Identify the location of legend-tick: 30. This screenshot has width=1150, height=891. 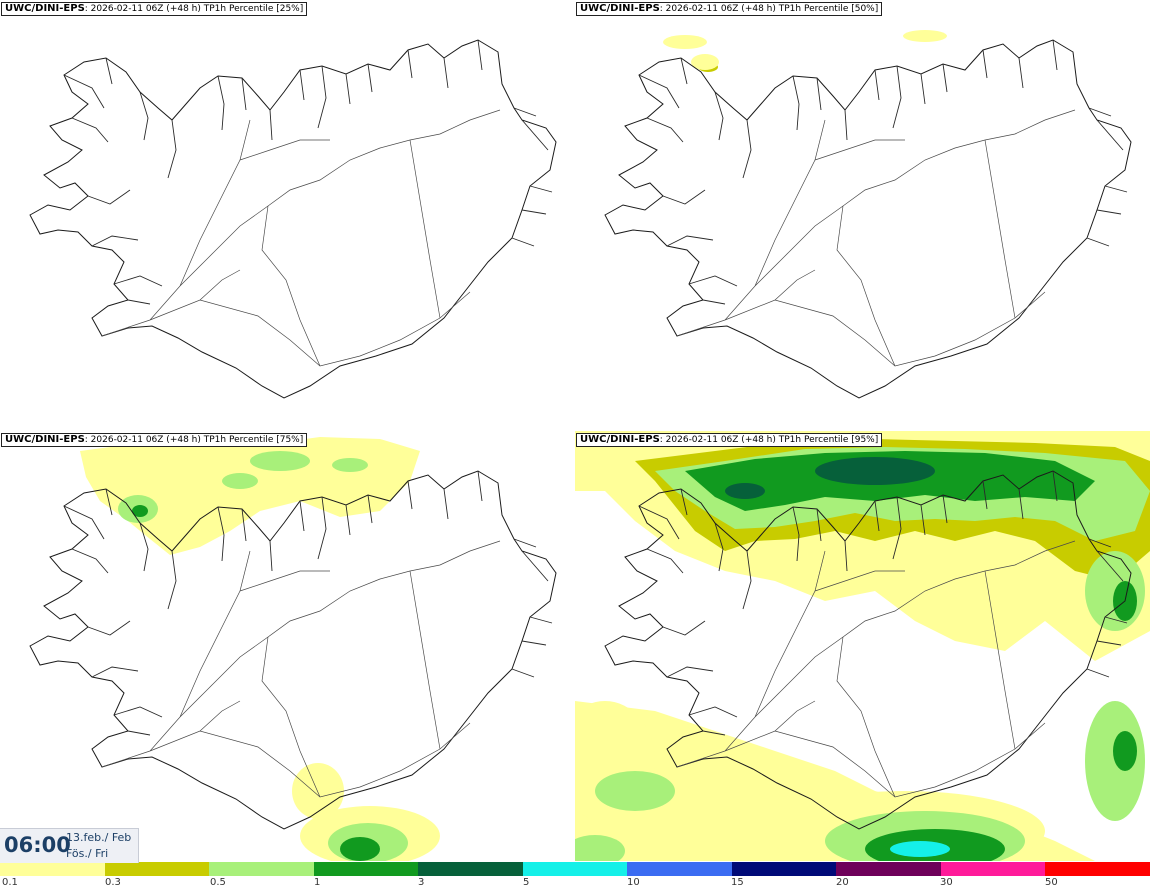
(946, 882).